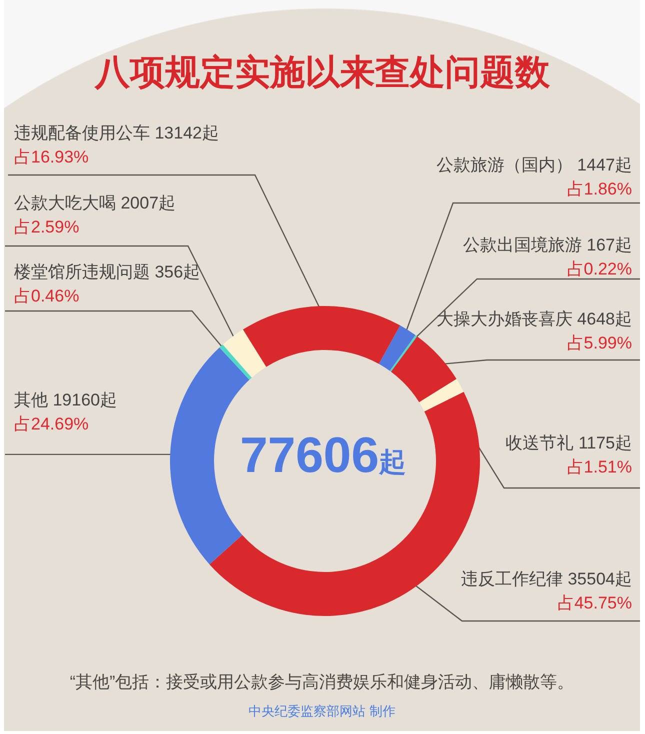 The width and height of the screenshot is (645, 734). I want to click on slice-label: 违规配备使用公车 13142起占16.93%, so click(116, 145).